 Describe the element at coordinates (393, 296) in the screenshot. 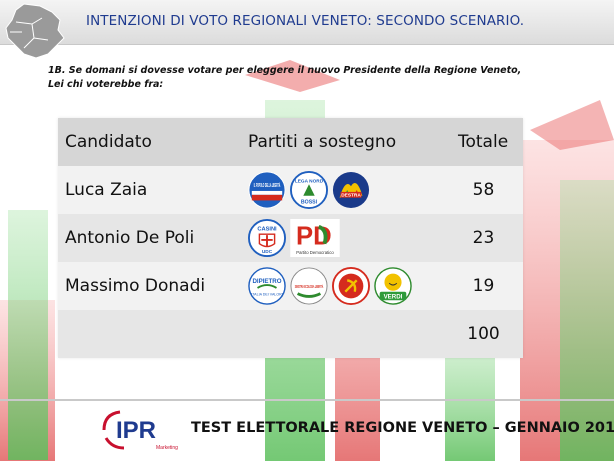

I see `verdi-logo-text: VERDI` at that location.